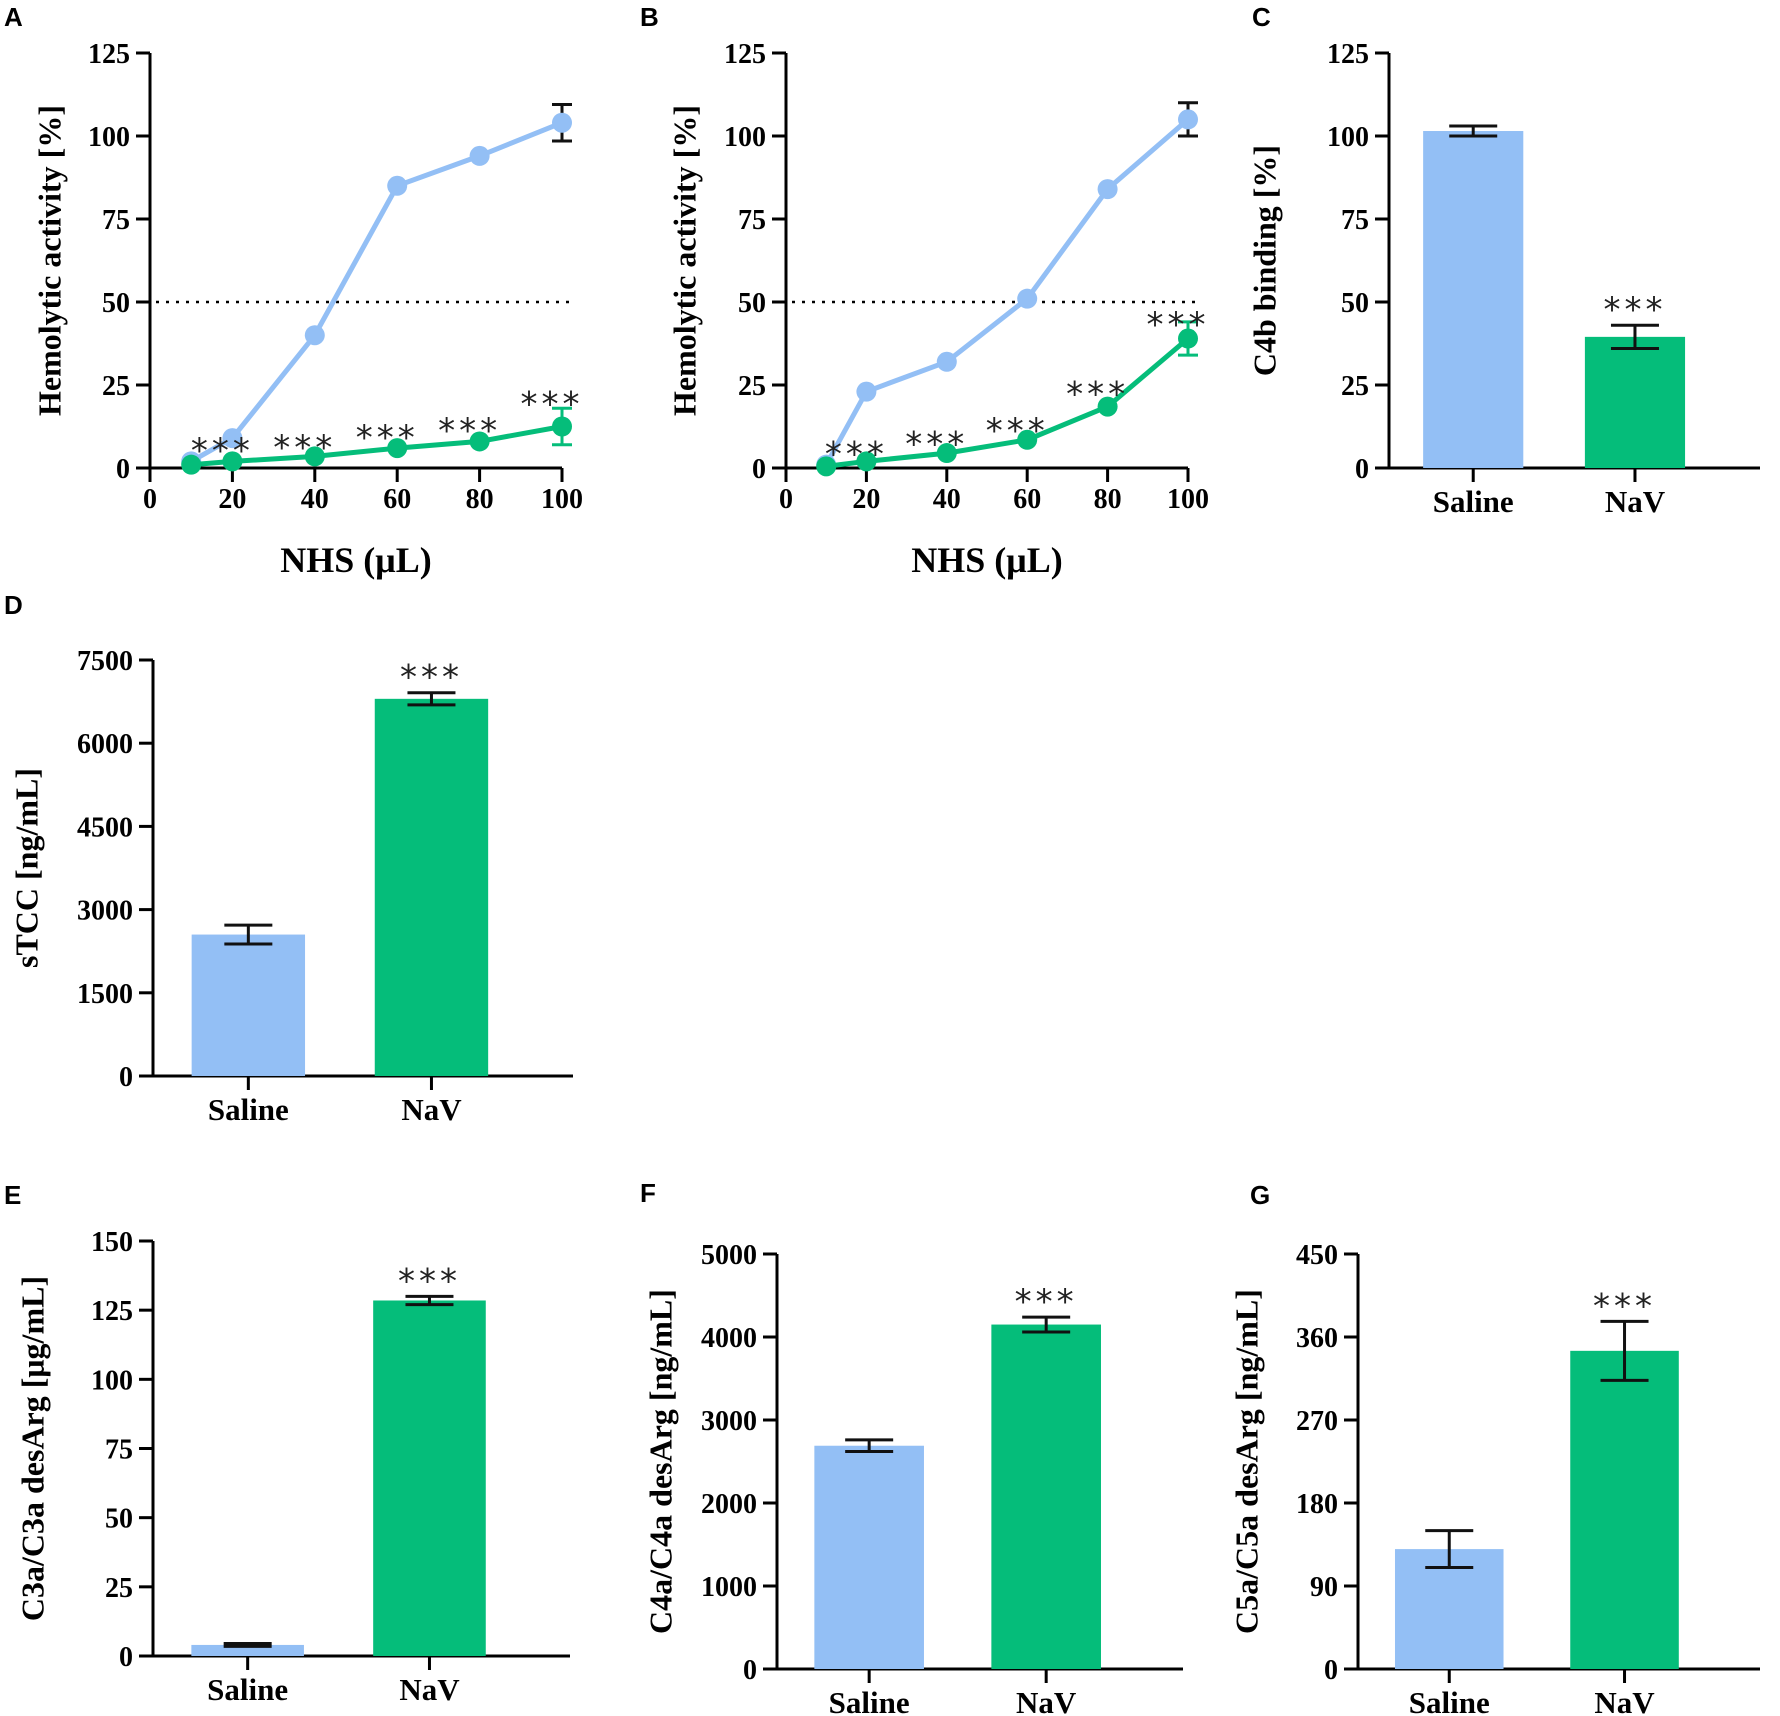  What do you see at coordinates (105, 994) in the screenshot?
I see `chart-d-y-tick-label: 1500` at bounding box center [105, 994].